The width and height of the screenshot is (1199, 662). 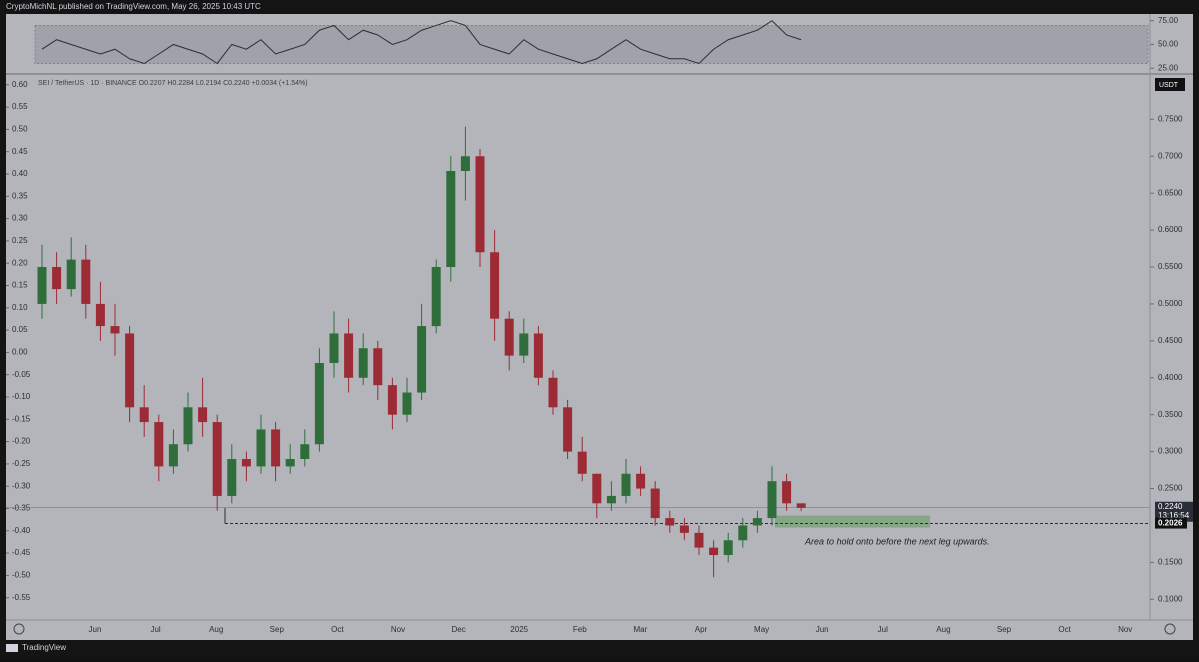 I want to click on x-tick-label: Oct, so click(x=1064, y=629).